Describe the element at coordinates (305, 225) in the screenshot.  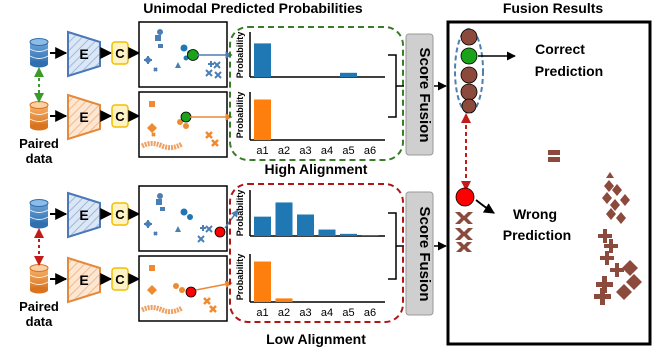
I see `bar-a3` at that location.